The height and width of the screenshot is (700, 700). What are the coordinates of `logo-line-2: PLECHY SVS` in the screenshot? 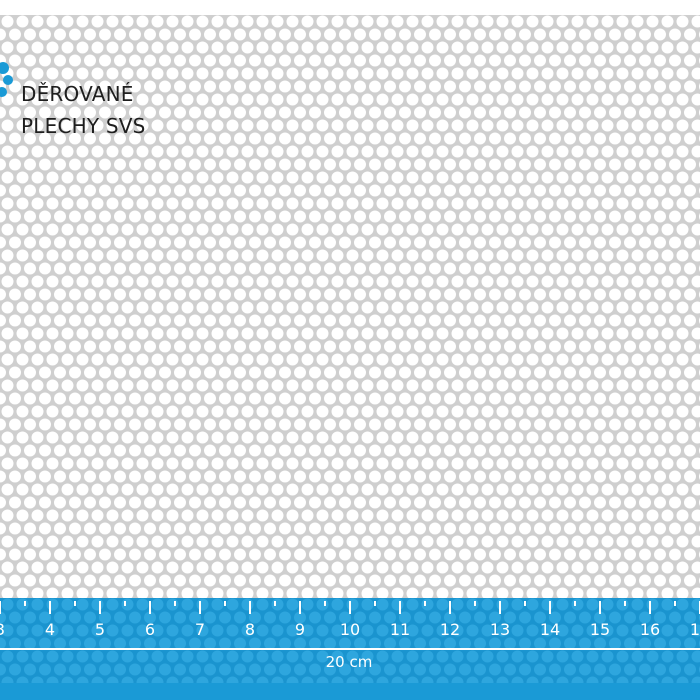 It's located at (83, 126).